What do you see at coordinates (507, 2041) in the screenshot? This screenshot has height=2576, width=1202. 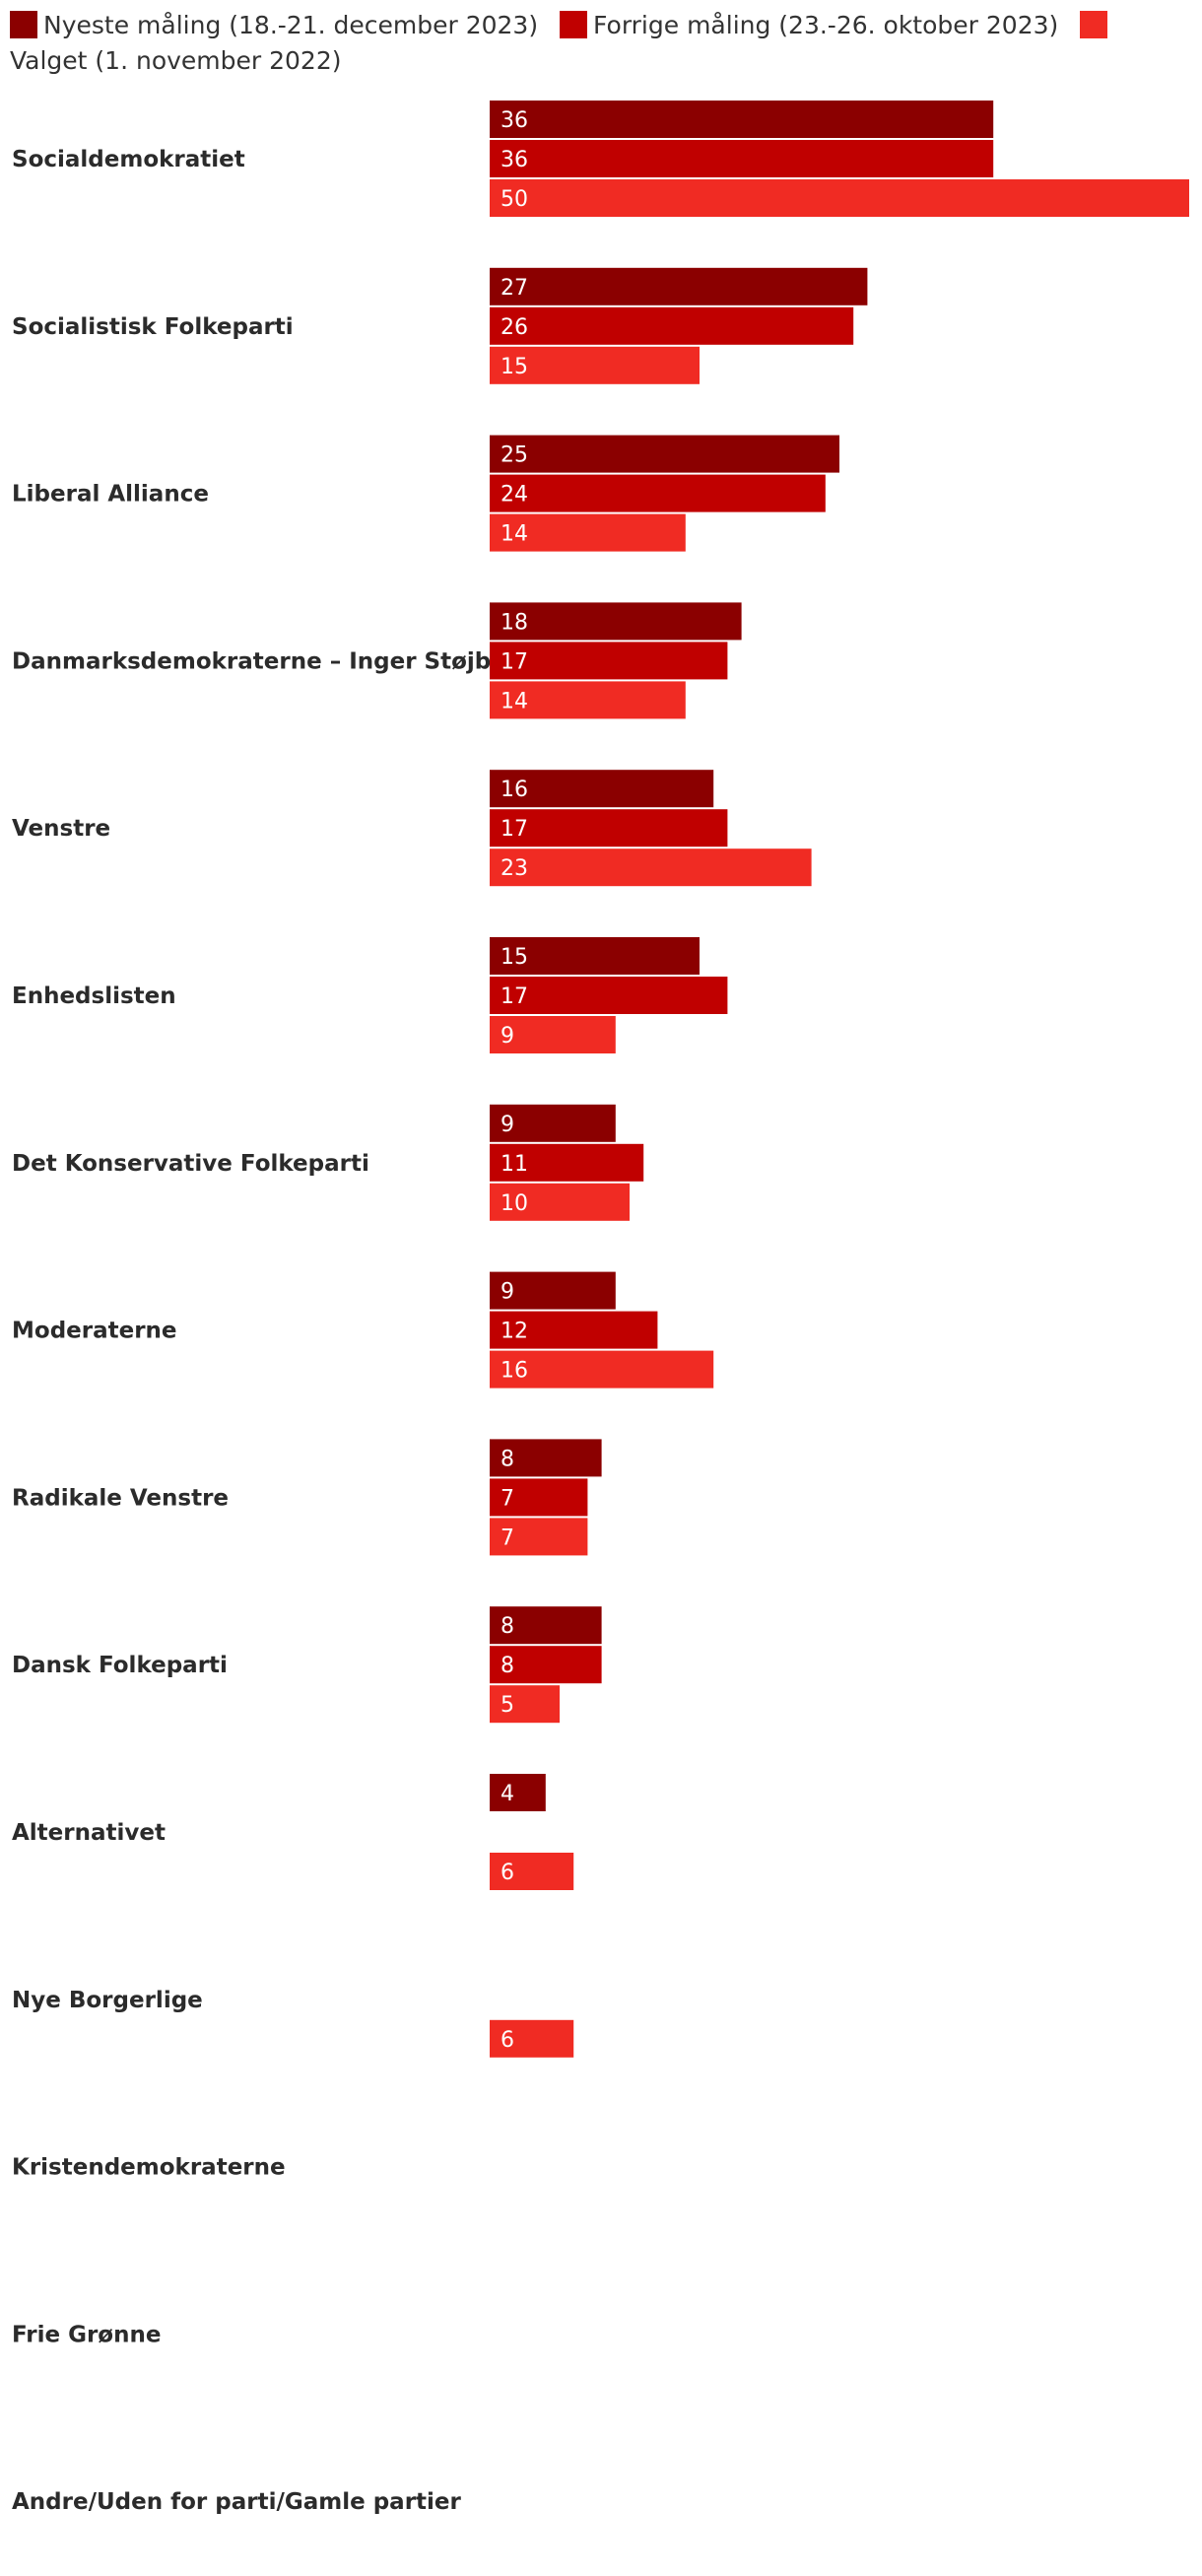 I see `bar-value-valget-nye-borgerlige: 6` at bounding box center [507, 2041].